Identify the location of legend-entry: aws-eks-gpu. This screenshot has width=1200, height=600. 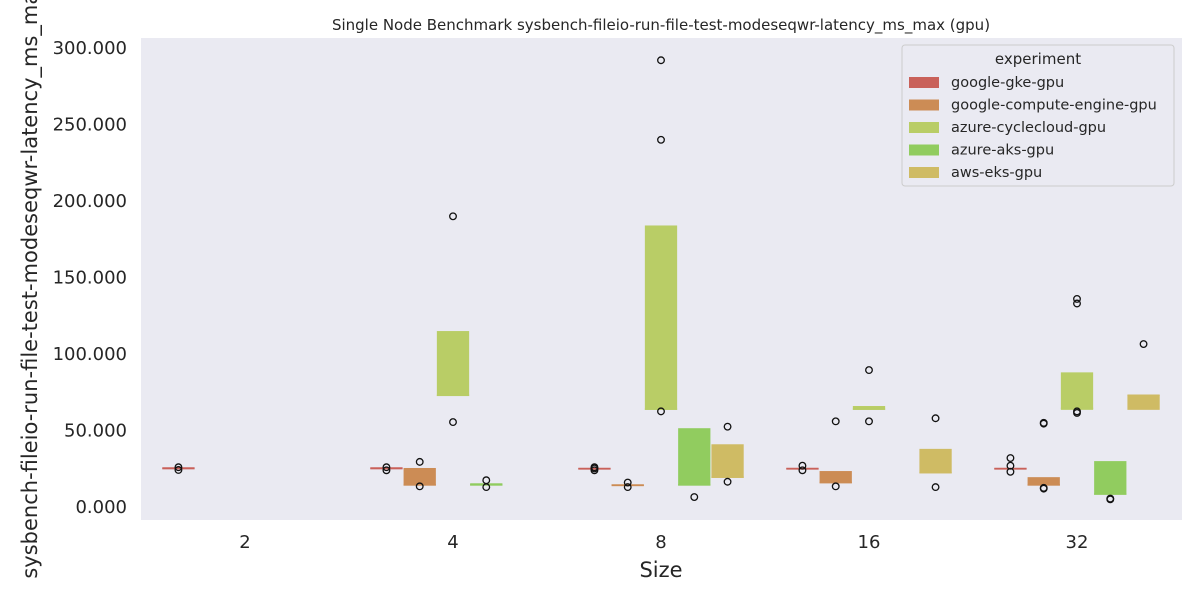
(996, 173).